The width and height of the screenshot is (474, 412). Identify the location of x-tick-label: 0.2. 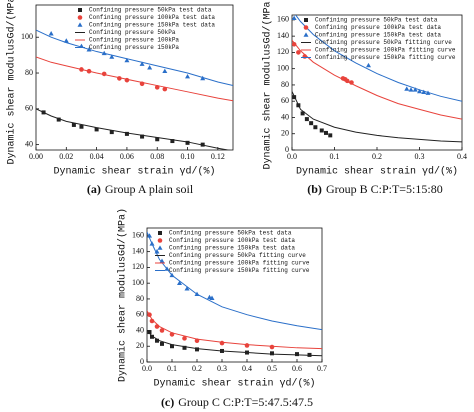
(377, 156).